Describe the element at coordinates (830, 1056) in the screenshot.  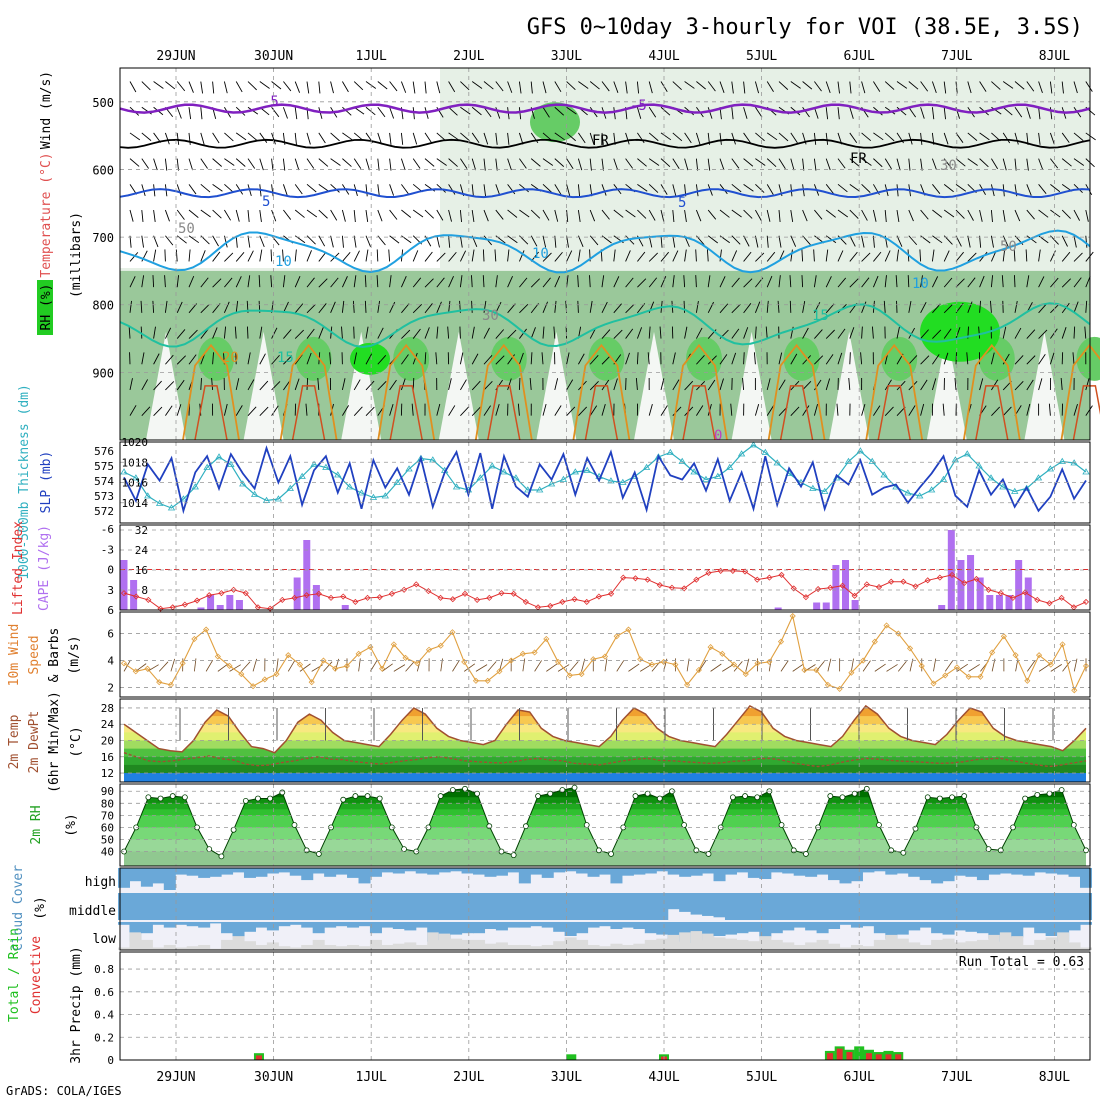
I see `precip-convective-bar` at that location.